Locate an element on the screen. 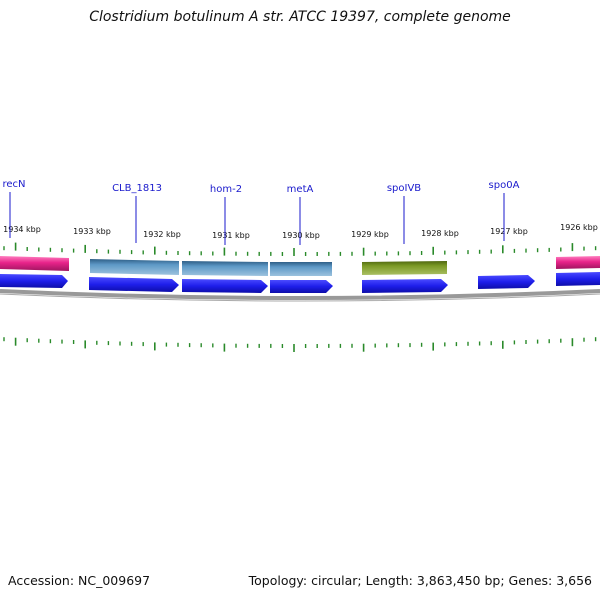 The width and height of the screenshot is (600, 600). kbp-label: 1926 kbp is located at coordinates (579, 227).